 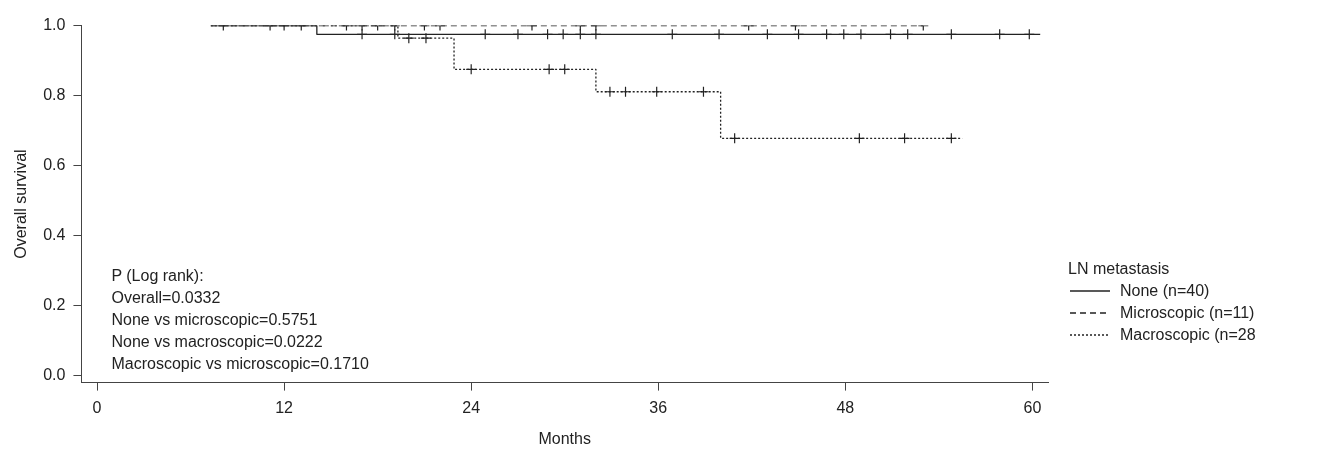 I want to click on y-tick-label: 0.2, so click(x=54, y=305).